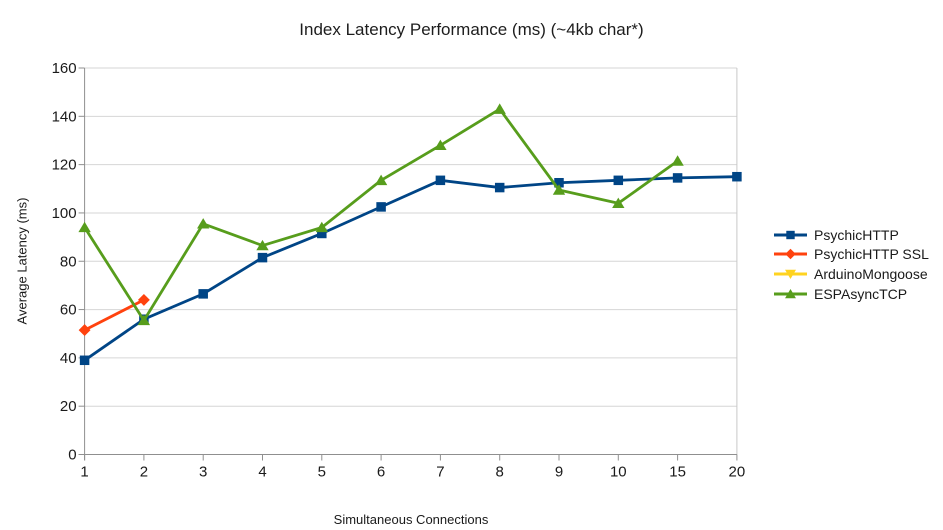  Describe the element at coordinates (737, 472) in the screenshot. I see `x-tick-label-20: 20` at that location.